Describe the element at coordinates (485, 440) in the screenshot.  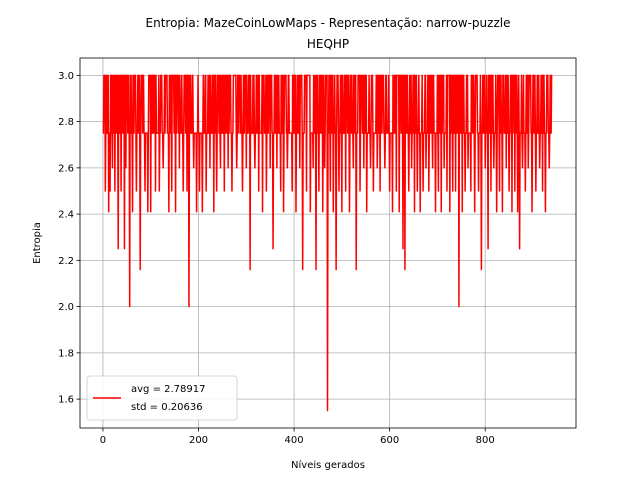
I see `x-tick-label: 800` at that location.